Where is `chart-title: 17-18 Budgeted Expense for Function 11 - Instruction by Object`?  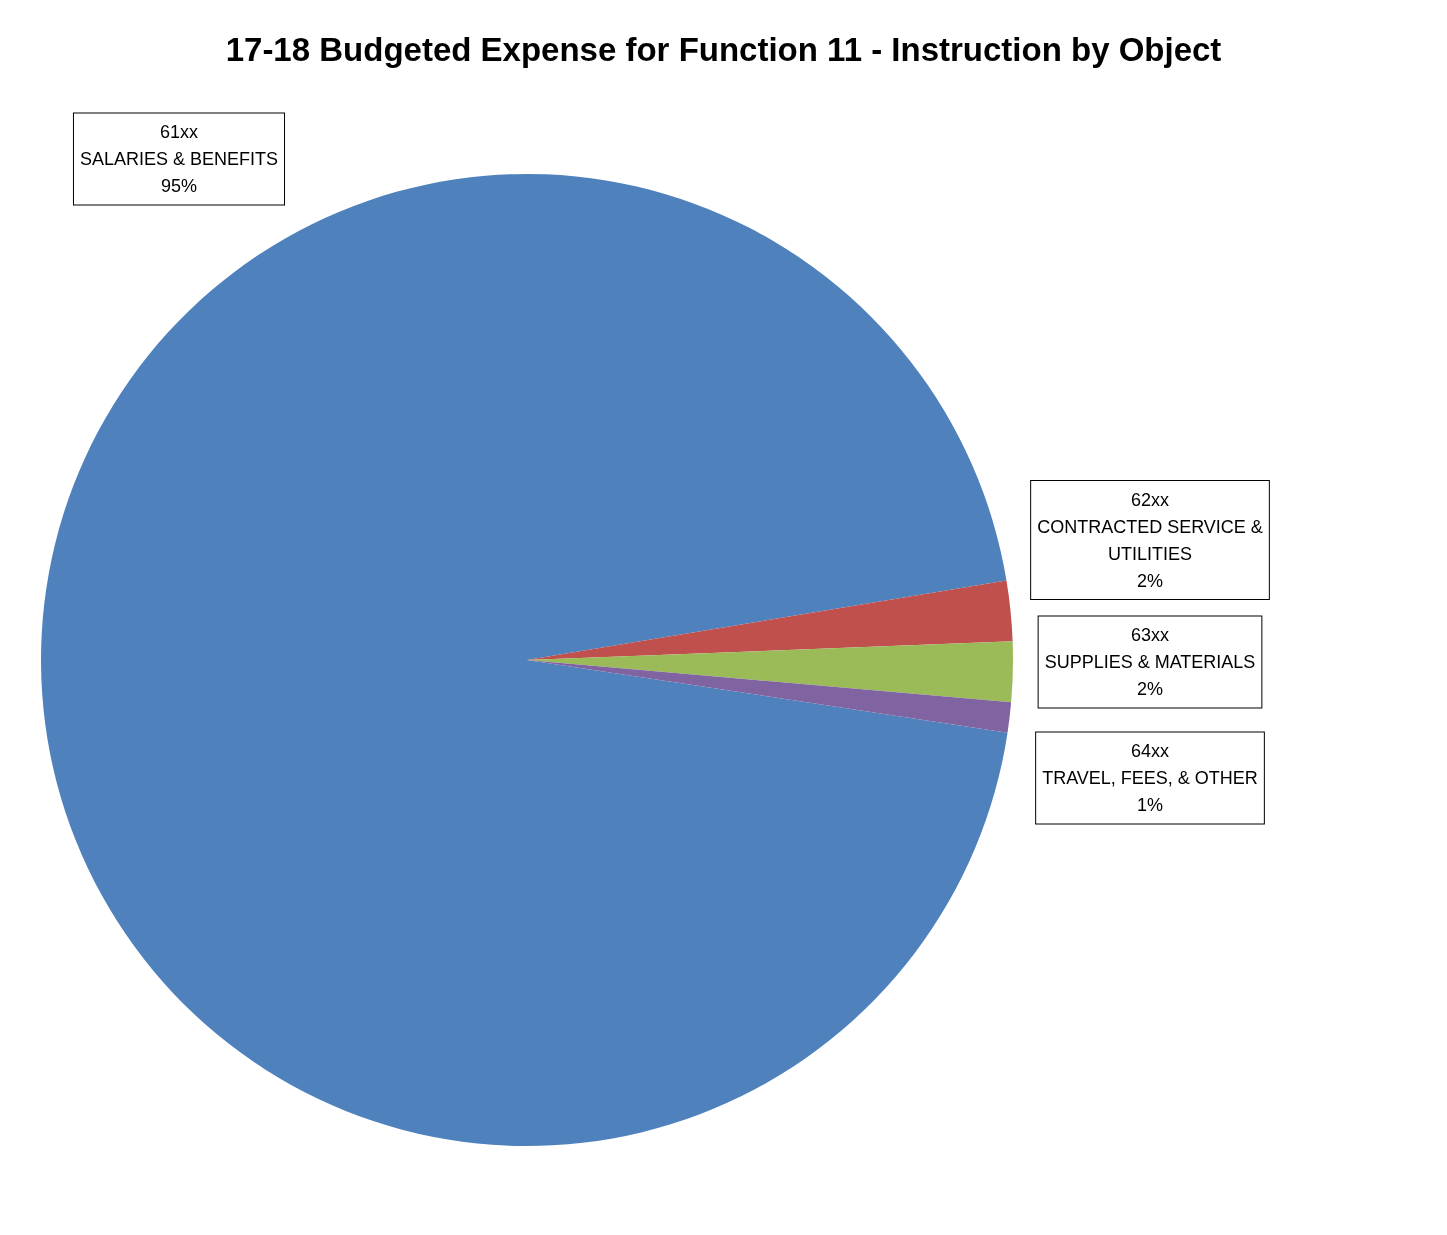 chart-title: 17-18 Budgeted Expense for Function 11 - Instruction by Object is located at coordinates (723, 49).